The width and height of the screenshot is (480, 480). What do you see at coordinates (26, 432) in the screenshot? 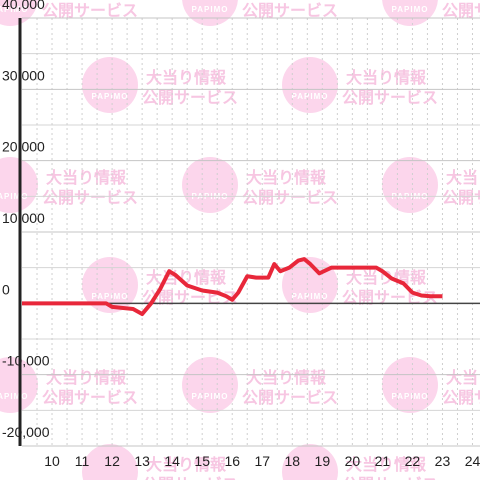
I see `y-tick-label: -20,000` at bounding box center [26, 432].